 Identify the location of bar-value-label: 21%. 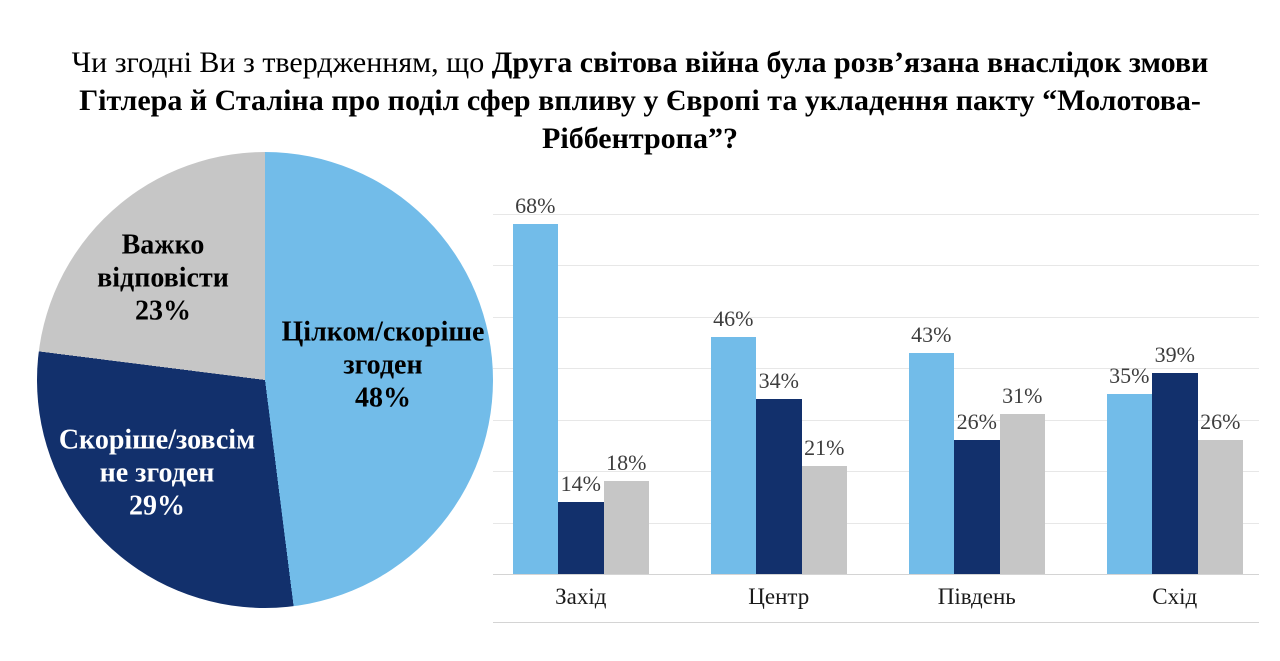
(824, 447).